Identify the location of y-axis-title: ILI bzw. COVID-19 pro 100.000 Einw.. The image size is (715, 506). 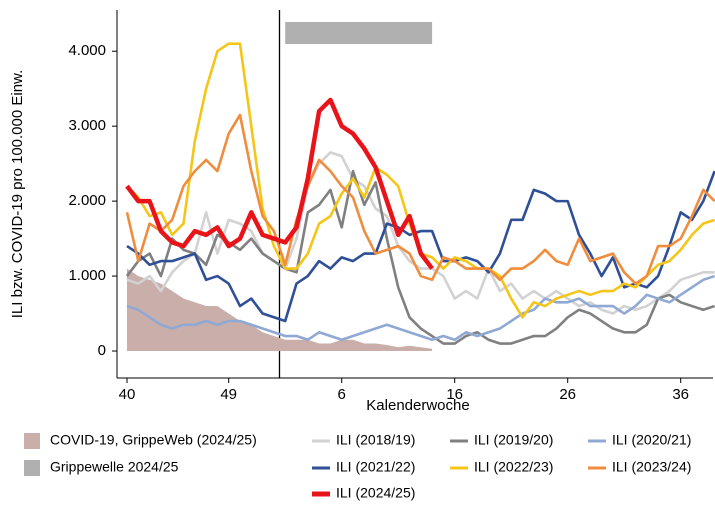
(17, 194).